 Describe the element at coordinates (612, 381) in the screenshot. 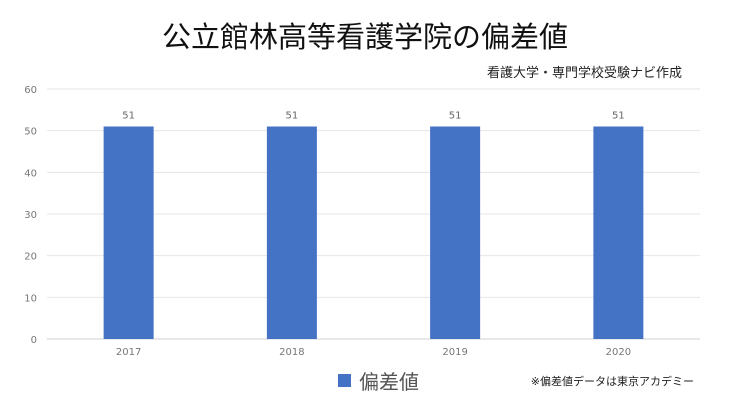

I see `source-note: ※偏差値データは東京アカデミー` at that location.